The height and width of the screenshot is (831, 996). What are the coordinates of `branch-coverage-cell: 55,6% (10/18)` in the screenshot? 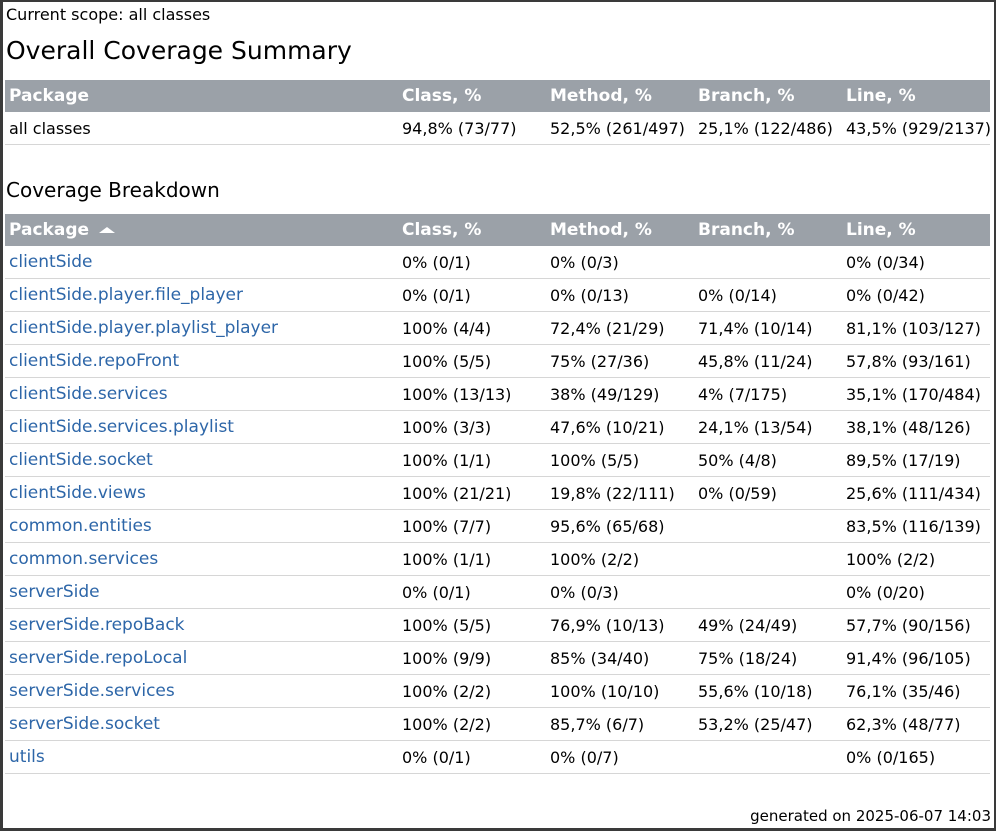 It's located at (768, 691).